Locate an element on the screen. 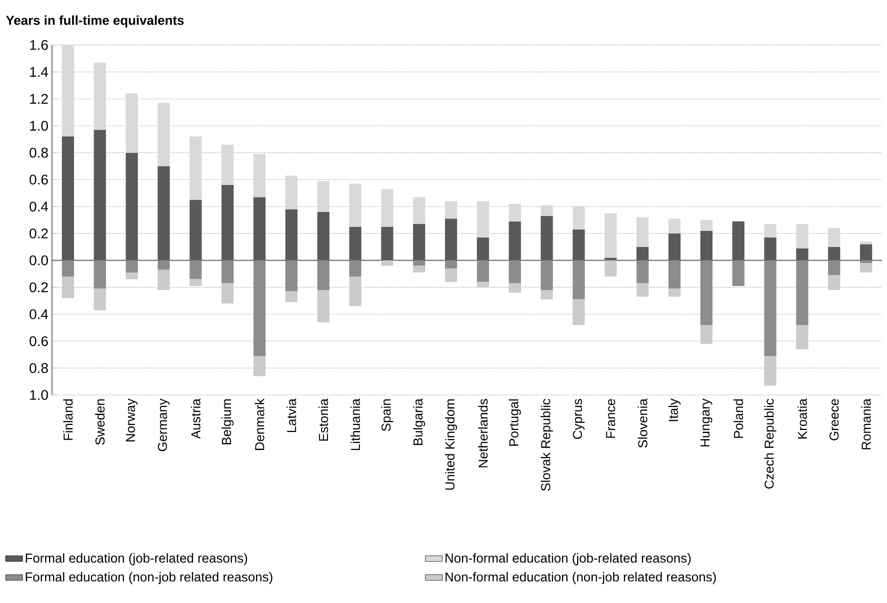 The width and height of the screenshot is (887, 603). legend-label: Formal education (non-job related reasons) is located at coordinates (149, 578).